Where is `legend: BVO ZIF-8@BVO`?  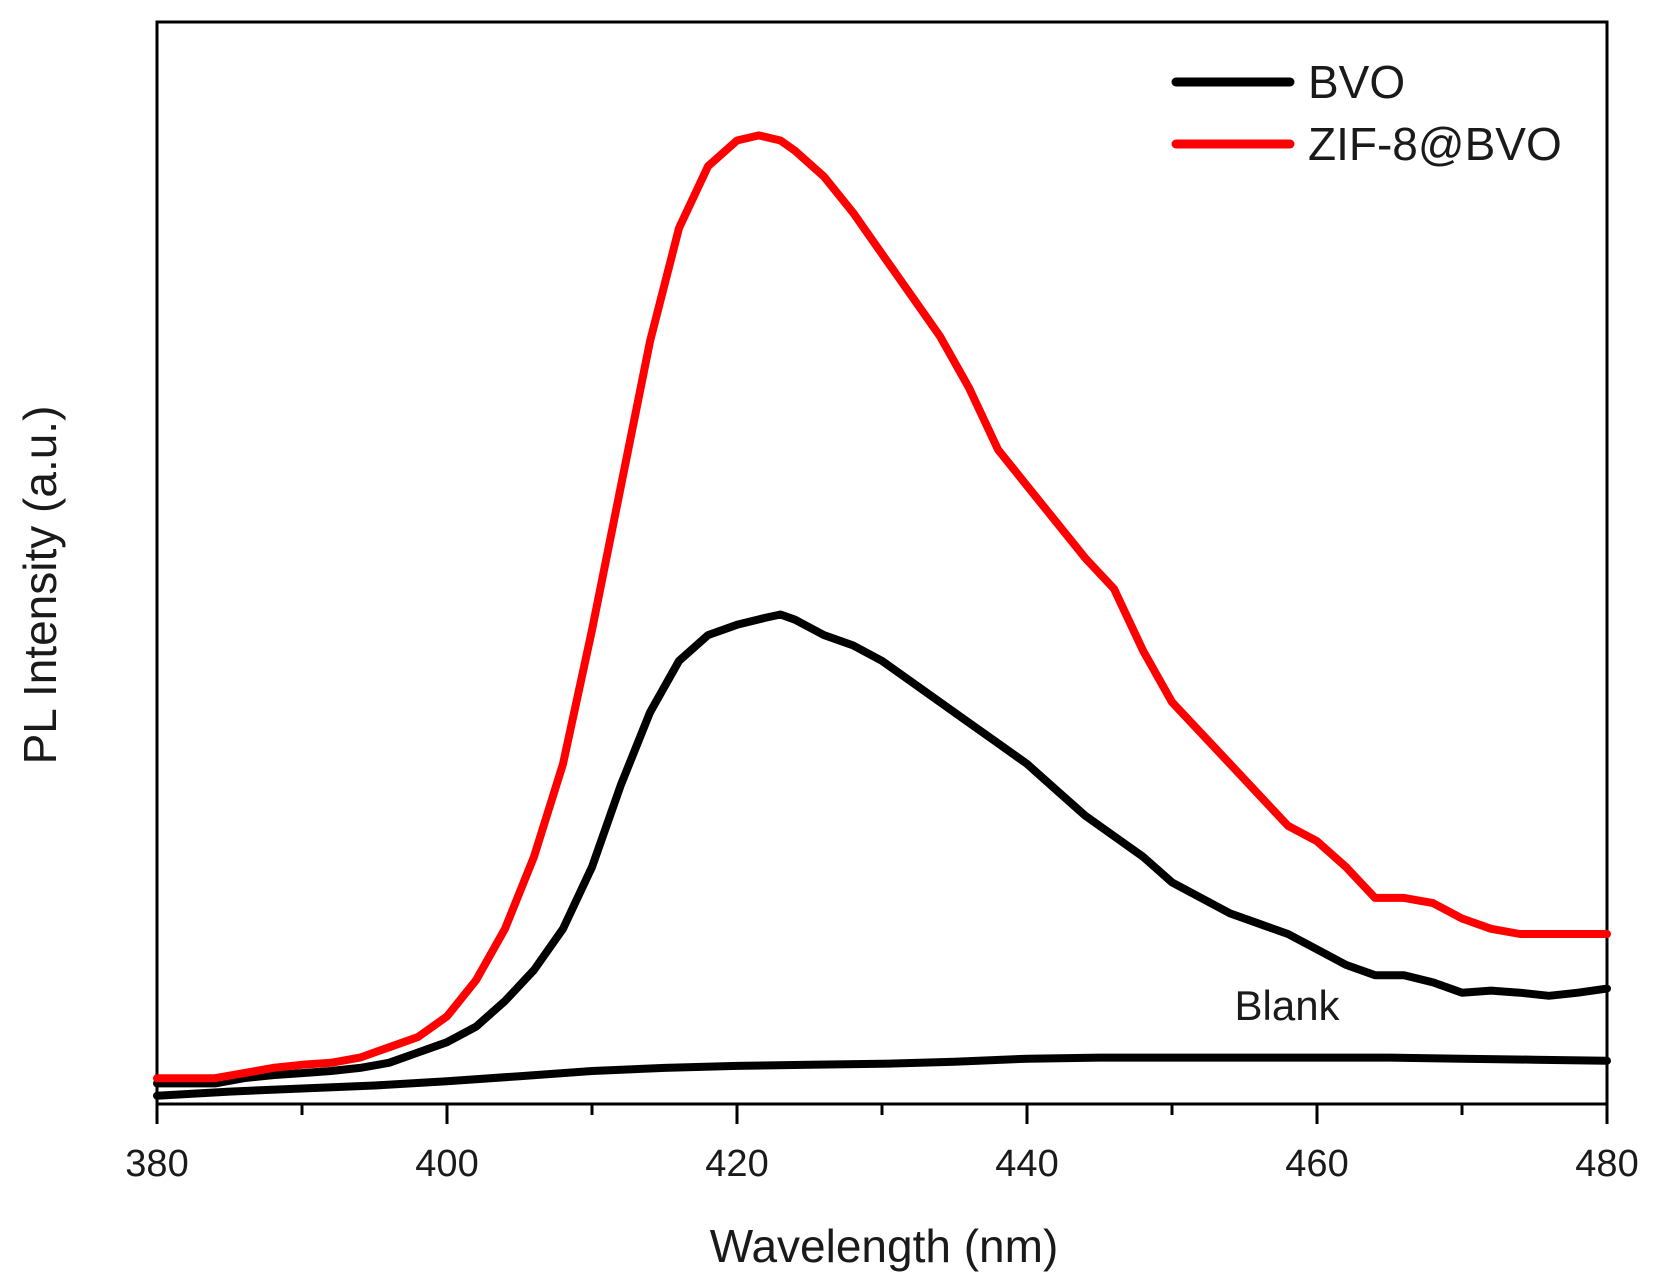
legend: BVO ZIF-8@BVO is located at coordinates (1366, 113).